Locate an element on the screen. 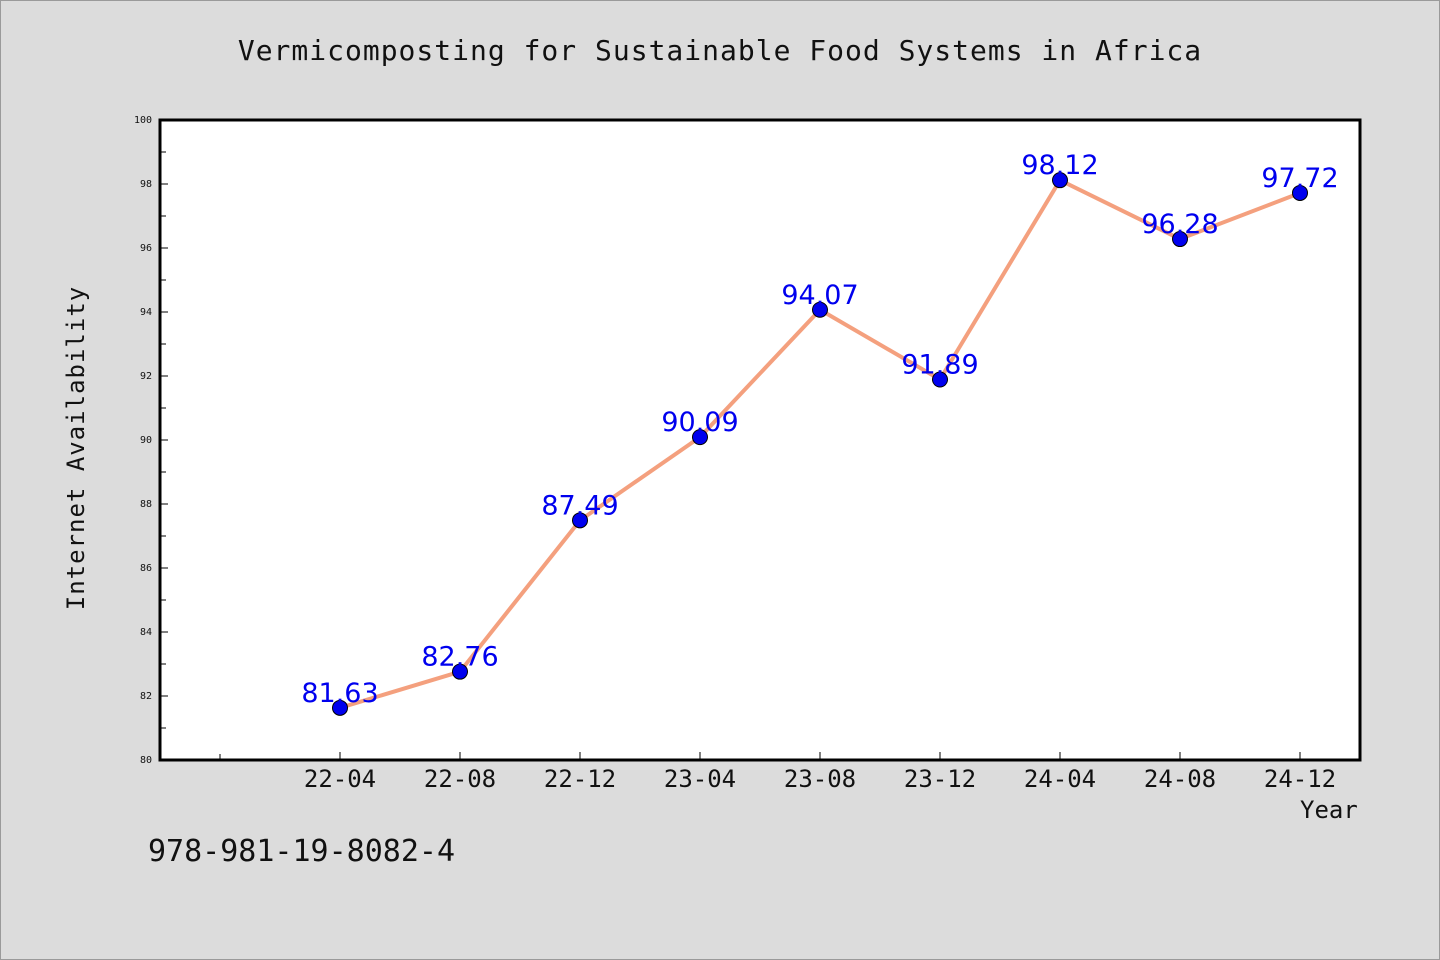  y-tick-label: 94 is located at coordinates (146, 312).